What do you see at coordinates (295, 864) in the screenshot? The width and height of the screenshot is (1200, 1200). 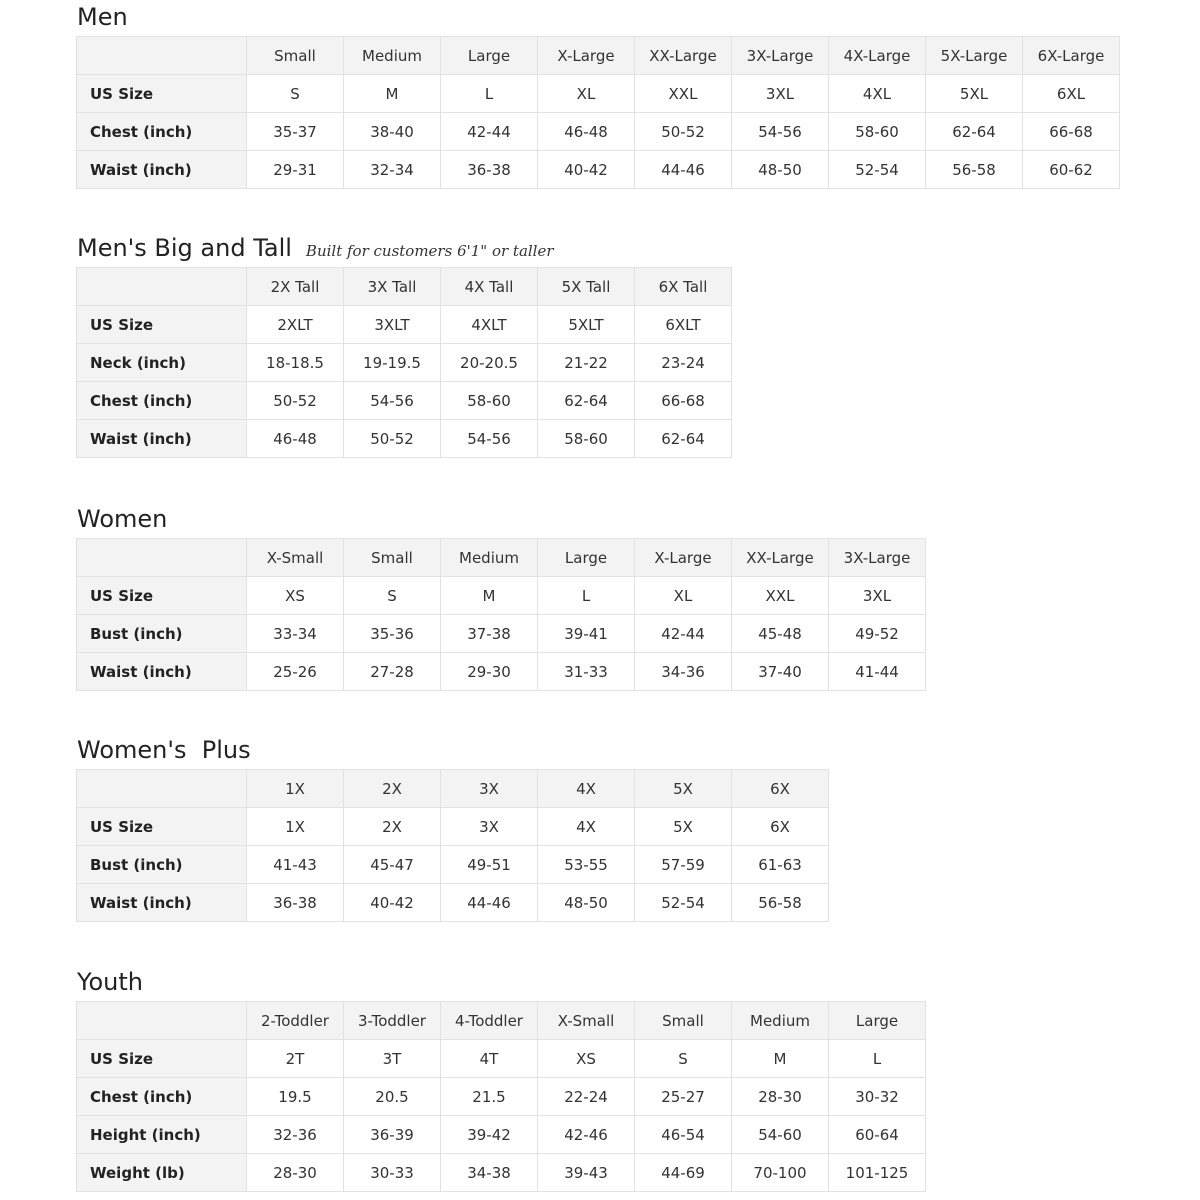 I see `table-cell: 41-43` at bounding box center [295, 864].